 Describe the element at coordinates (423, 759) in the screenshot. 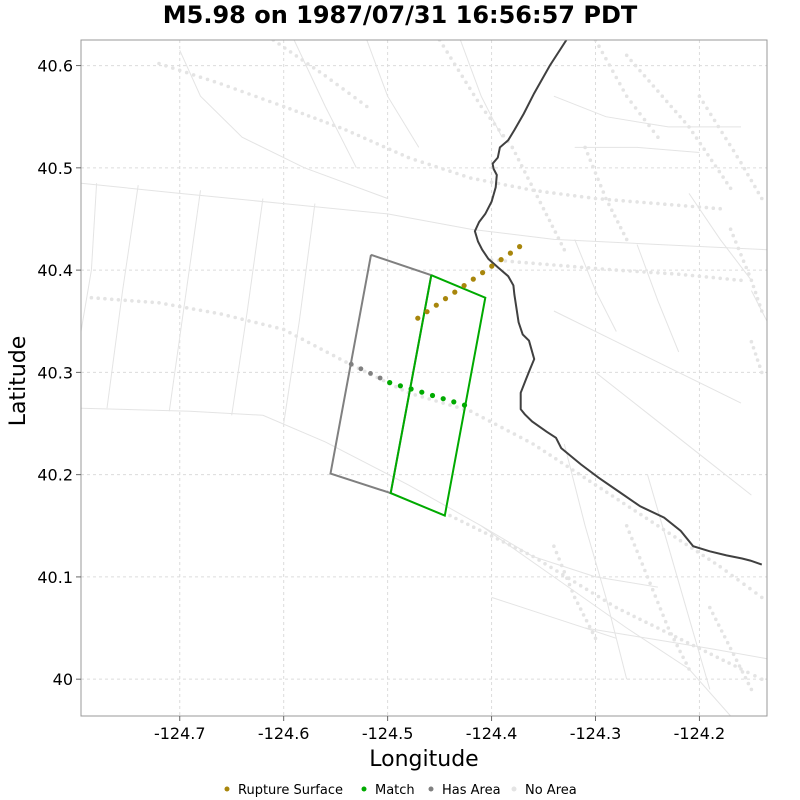

I see `x-axis-label: Longitude` at that location.